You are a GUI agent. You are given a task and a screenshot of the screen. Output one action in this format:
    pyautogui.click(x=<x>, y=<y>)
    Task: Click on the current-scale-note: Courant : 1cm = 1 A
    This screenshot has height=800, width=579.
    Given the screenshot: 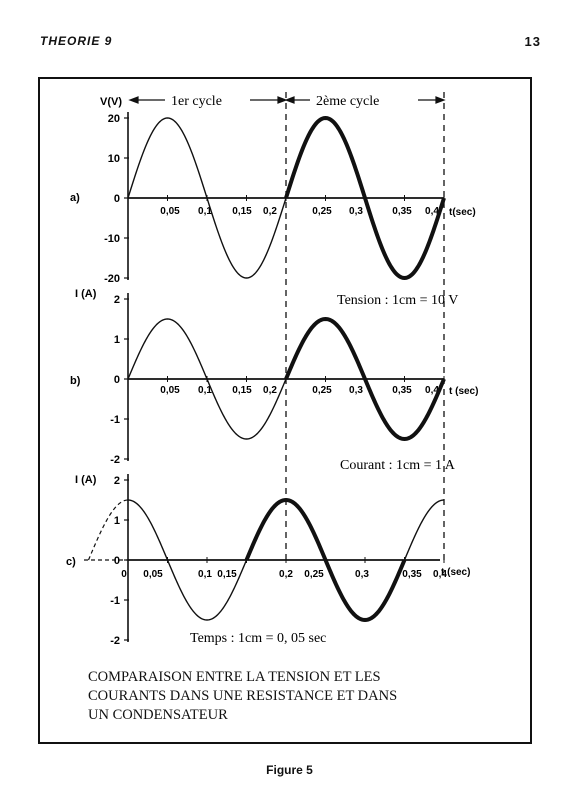 What is the action you would take?
    pyautogui.click(x=398, y=465)
    